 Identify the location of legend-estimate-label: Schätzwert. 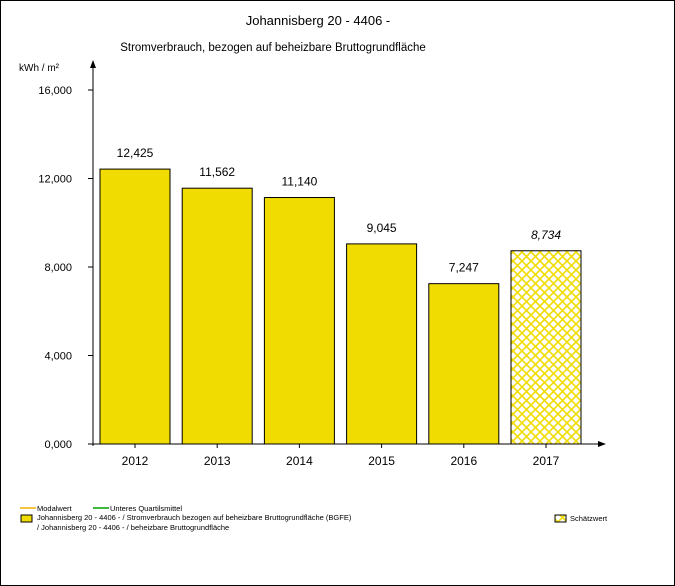
(589, 518).